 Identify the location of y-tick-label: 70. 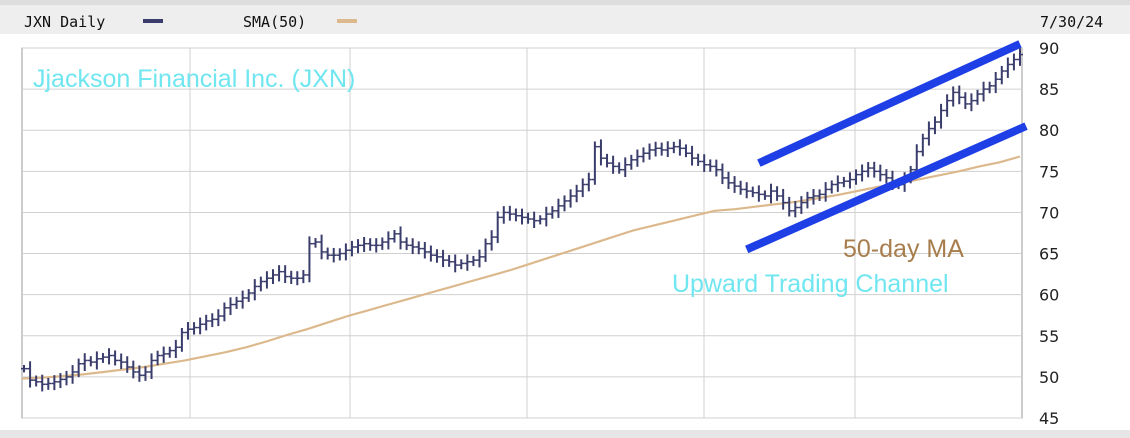
(1049, 212).